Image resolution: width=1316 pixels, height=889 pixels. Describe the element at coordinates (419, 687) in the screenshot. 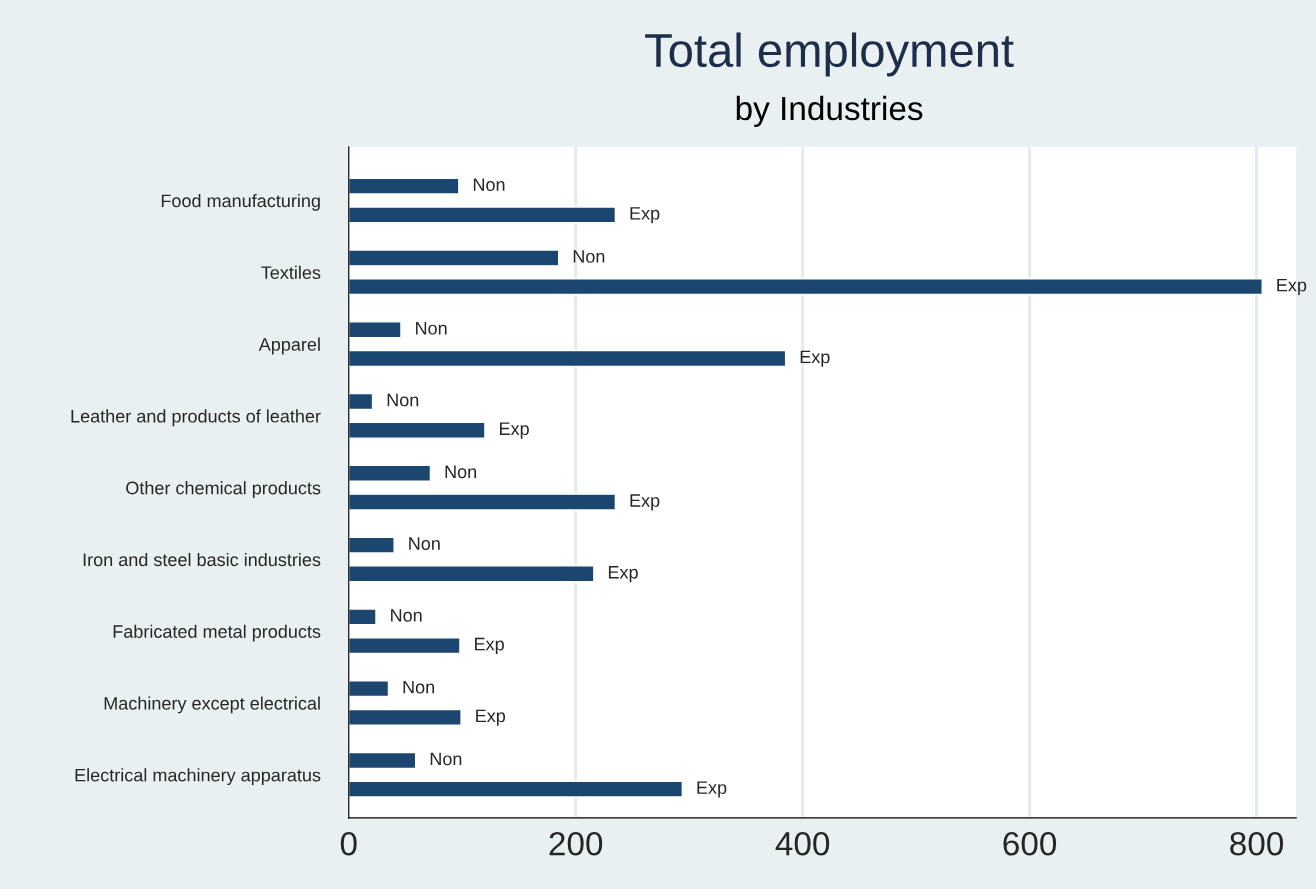

I see `series-label: Non` at that location.